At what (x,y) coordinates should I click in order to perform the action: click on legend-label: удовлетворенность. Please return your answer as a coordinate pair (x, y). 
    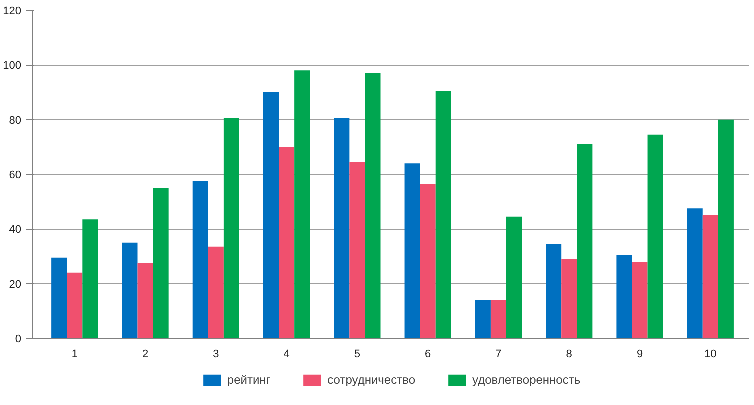
    Looking at the image, I should click on (526, 380).